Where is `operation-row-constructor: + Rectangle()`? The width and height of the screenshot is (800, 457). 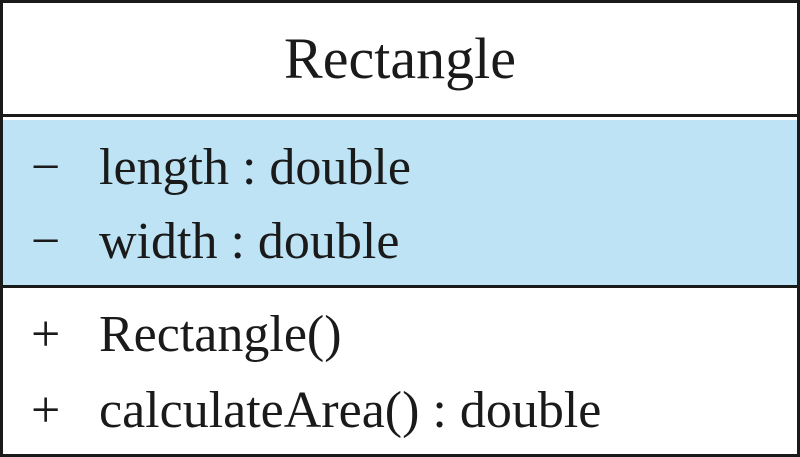
operation-row-constructor: + Rectangle() is located at coordinates (186, 335).